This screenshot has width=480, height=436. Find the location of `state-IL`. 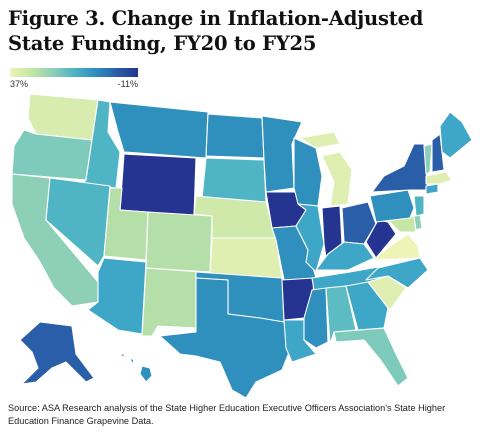

state-IL is located at coordinates (310, 238).